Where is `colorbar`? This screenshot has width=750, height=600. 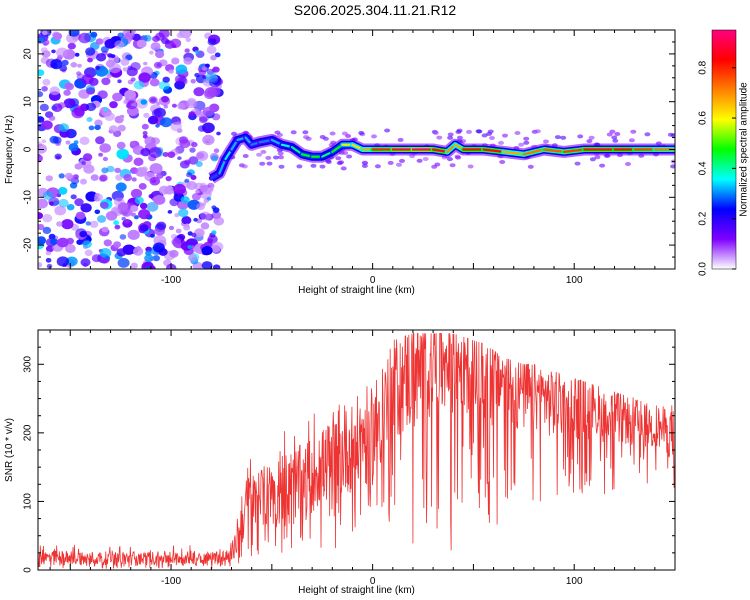 colorbar is located at coordinates (724, 149).